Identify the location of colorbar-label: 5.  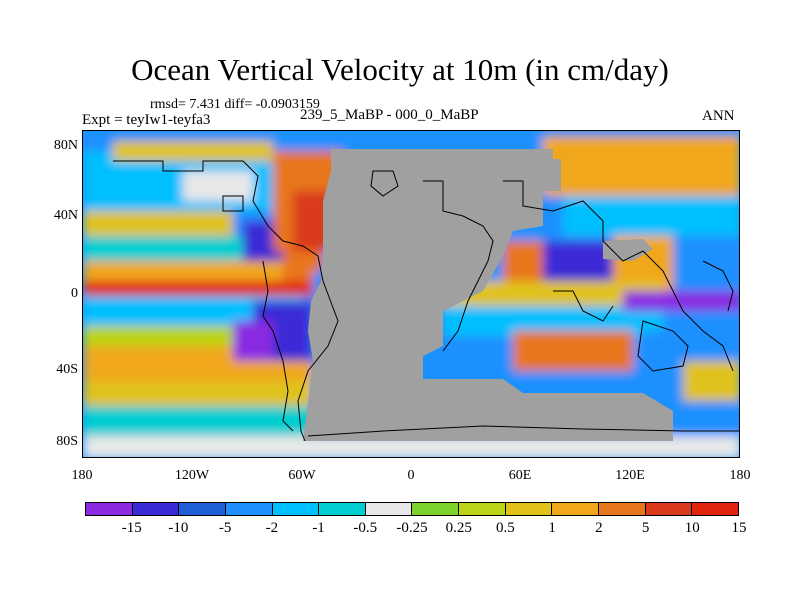
(645, 528).